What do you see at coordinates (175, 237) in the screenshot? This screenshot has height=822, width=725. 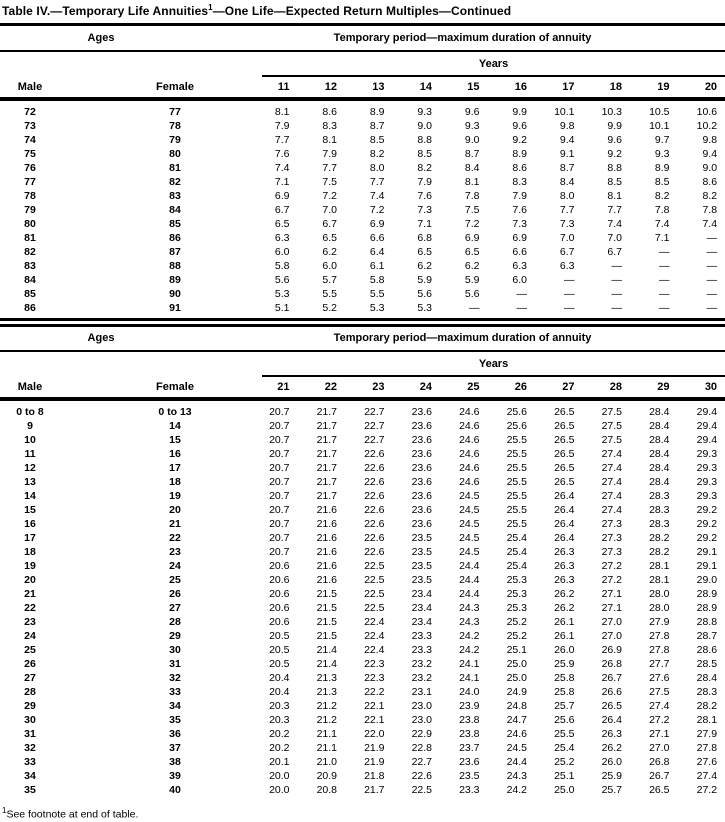 I see `female-age-cell: 86` at bounding box center [175, 237].